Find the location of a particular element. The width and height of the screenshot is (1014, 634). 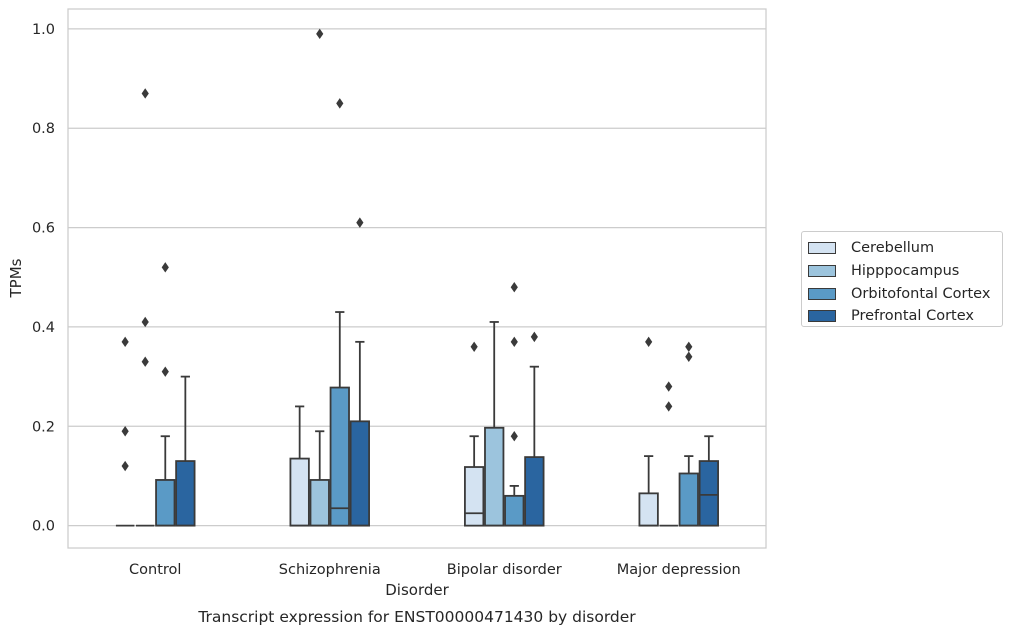

y-tick-label: 0.4 is located at coordinates (43, 328).